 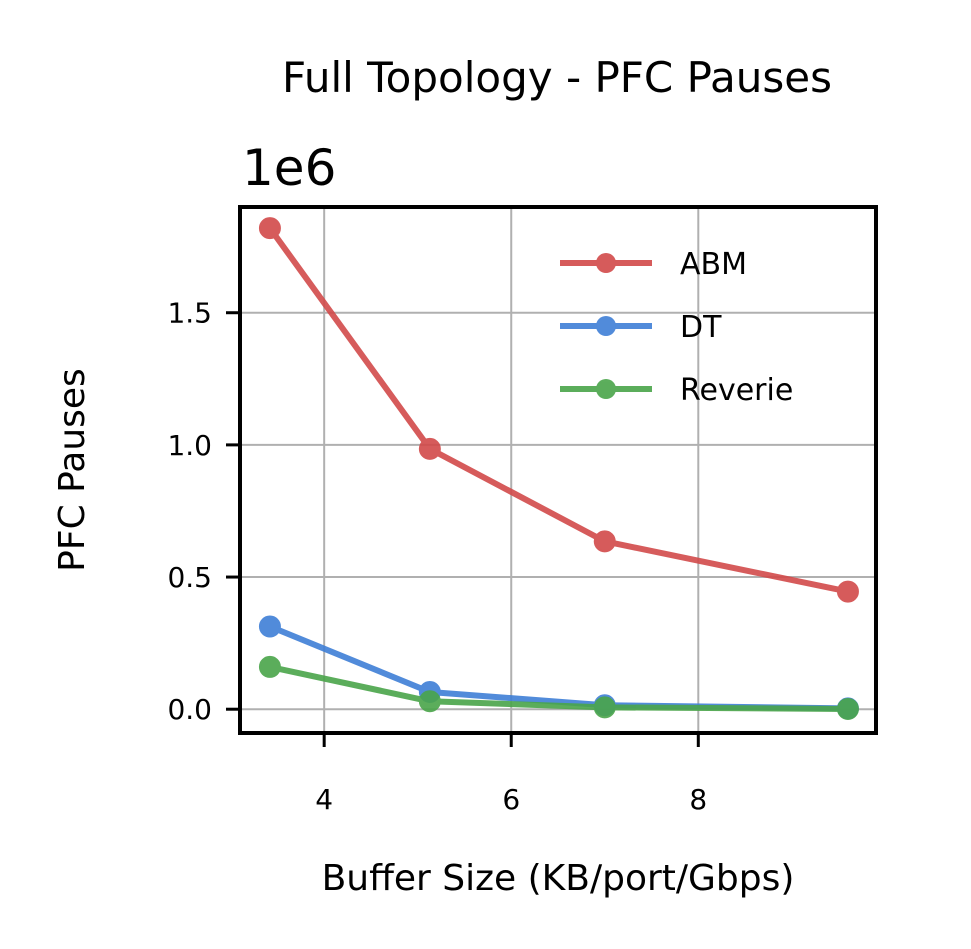 What do you see at coordinates (713, 264) in the screenshot?
I see `legend-label: ABM` at bounding box center [713, 264].